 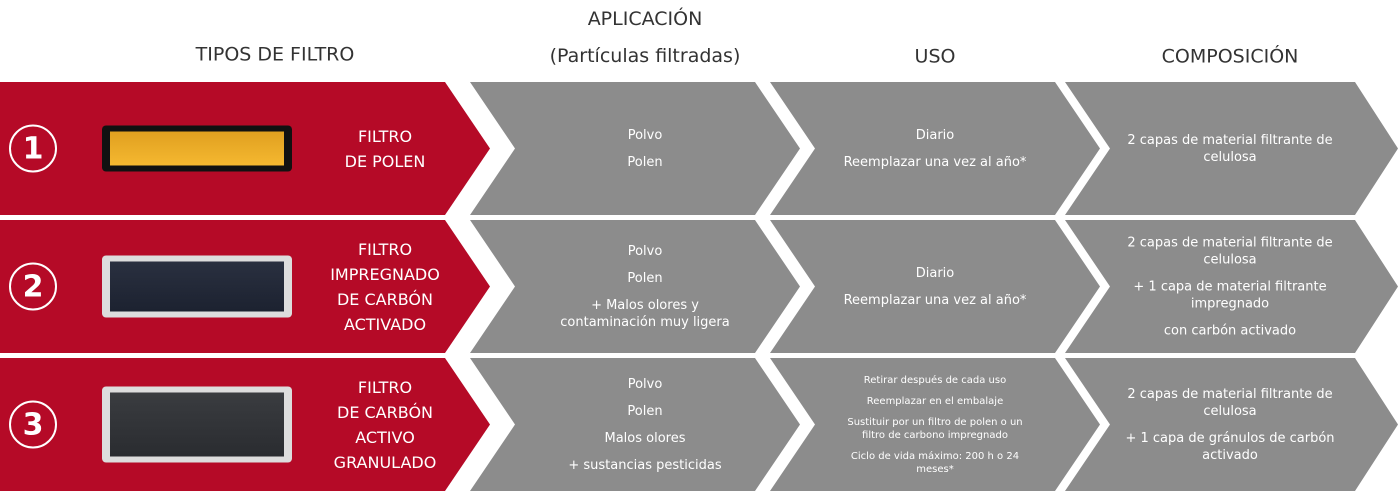 What do you see at coordinates (645, 56) in the screenshot?
I see `header-line: (Partículas filtradas)` at bounding box center [645, 56].